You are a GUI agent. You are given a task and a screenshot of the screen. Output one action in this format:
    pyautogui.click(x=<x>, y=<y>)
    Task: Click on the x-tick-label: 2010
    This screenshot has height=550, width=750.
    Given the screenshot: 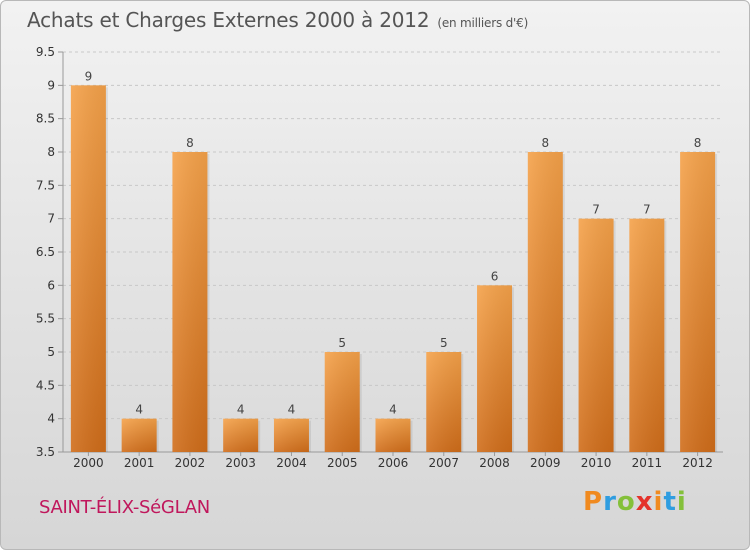 What is the action you would take?
    pyautogui.click(x=596, y=463)
    